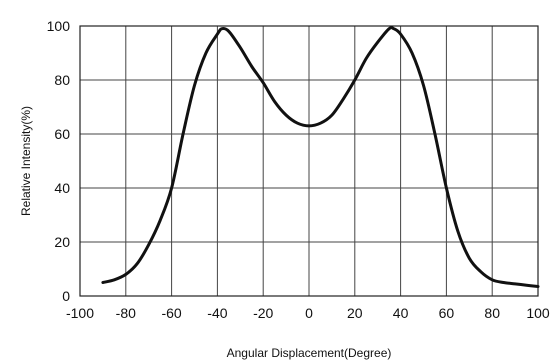 Image resolution: width=555 pixels, height=363 pixels. I want to click on y-tick-label: 0, so click(66, 296).